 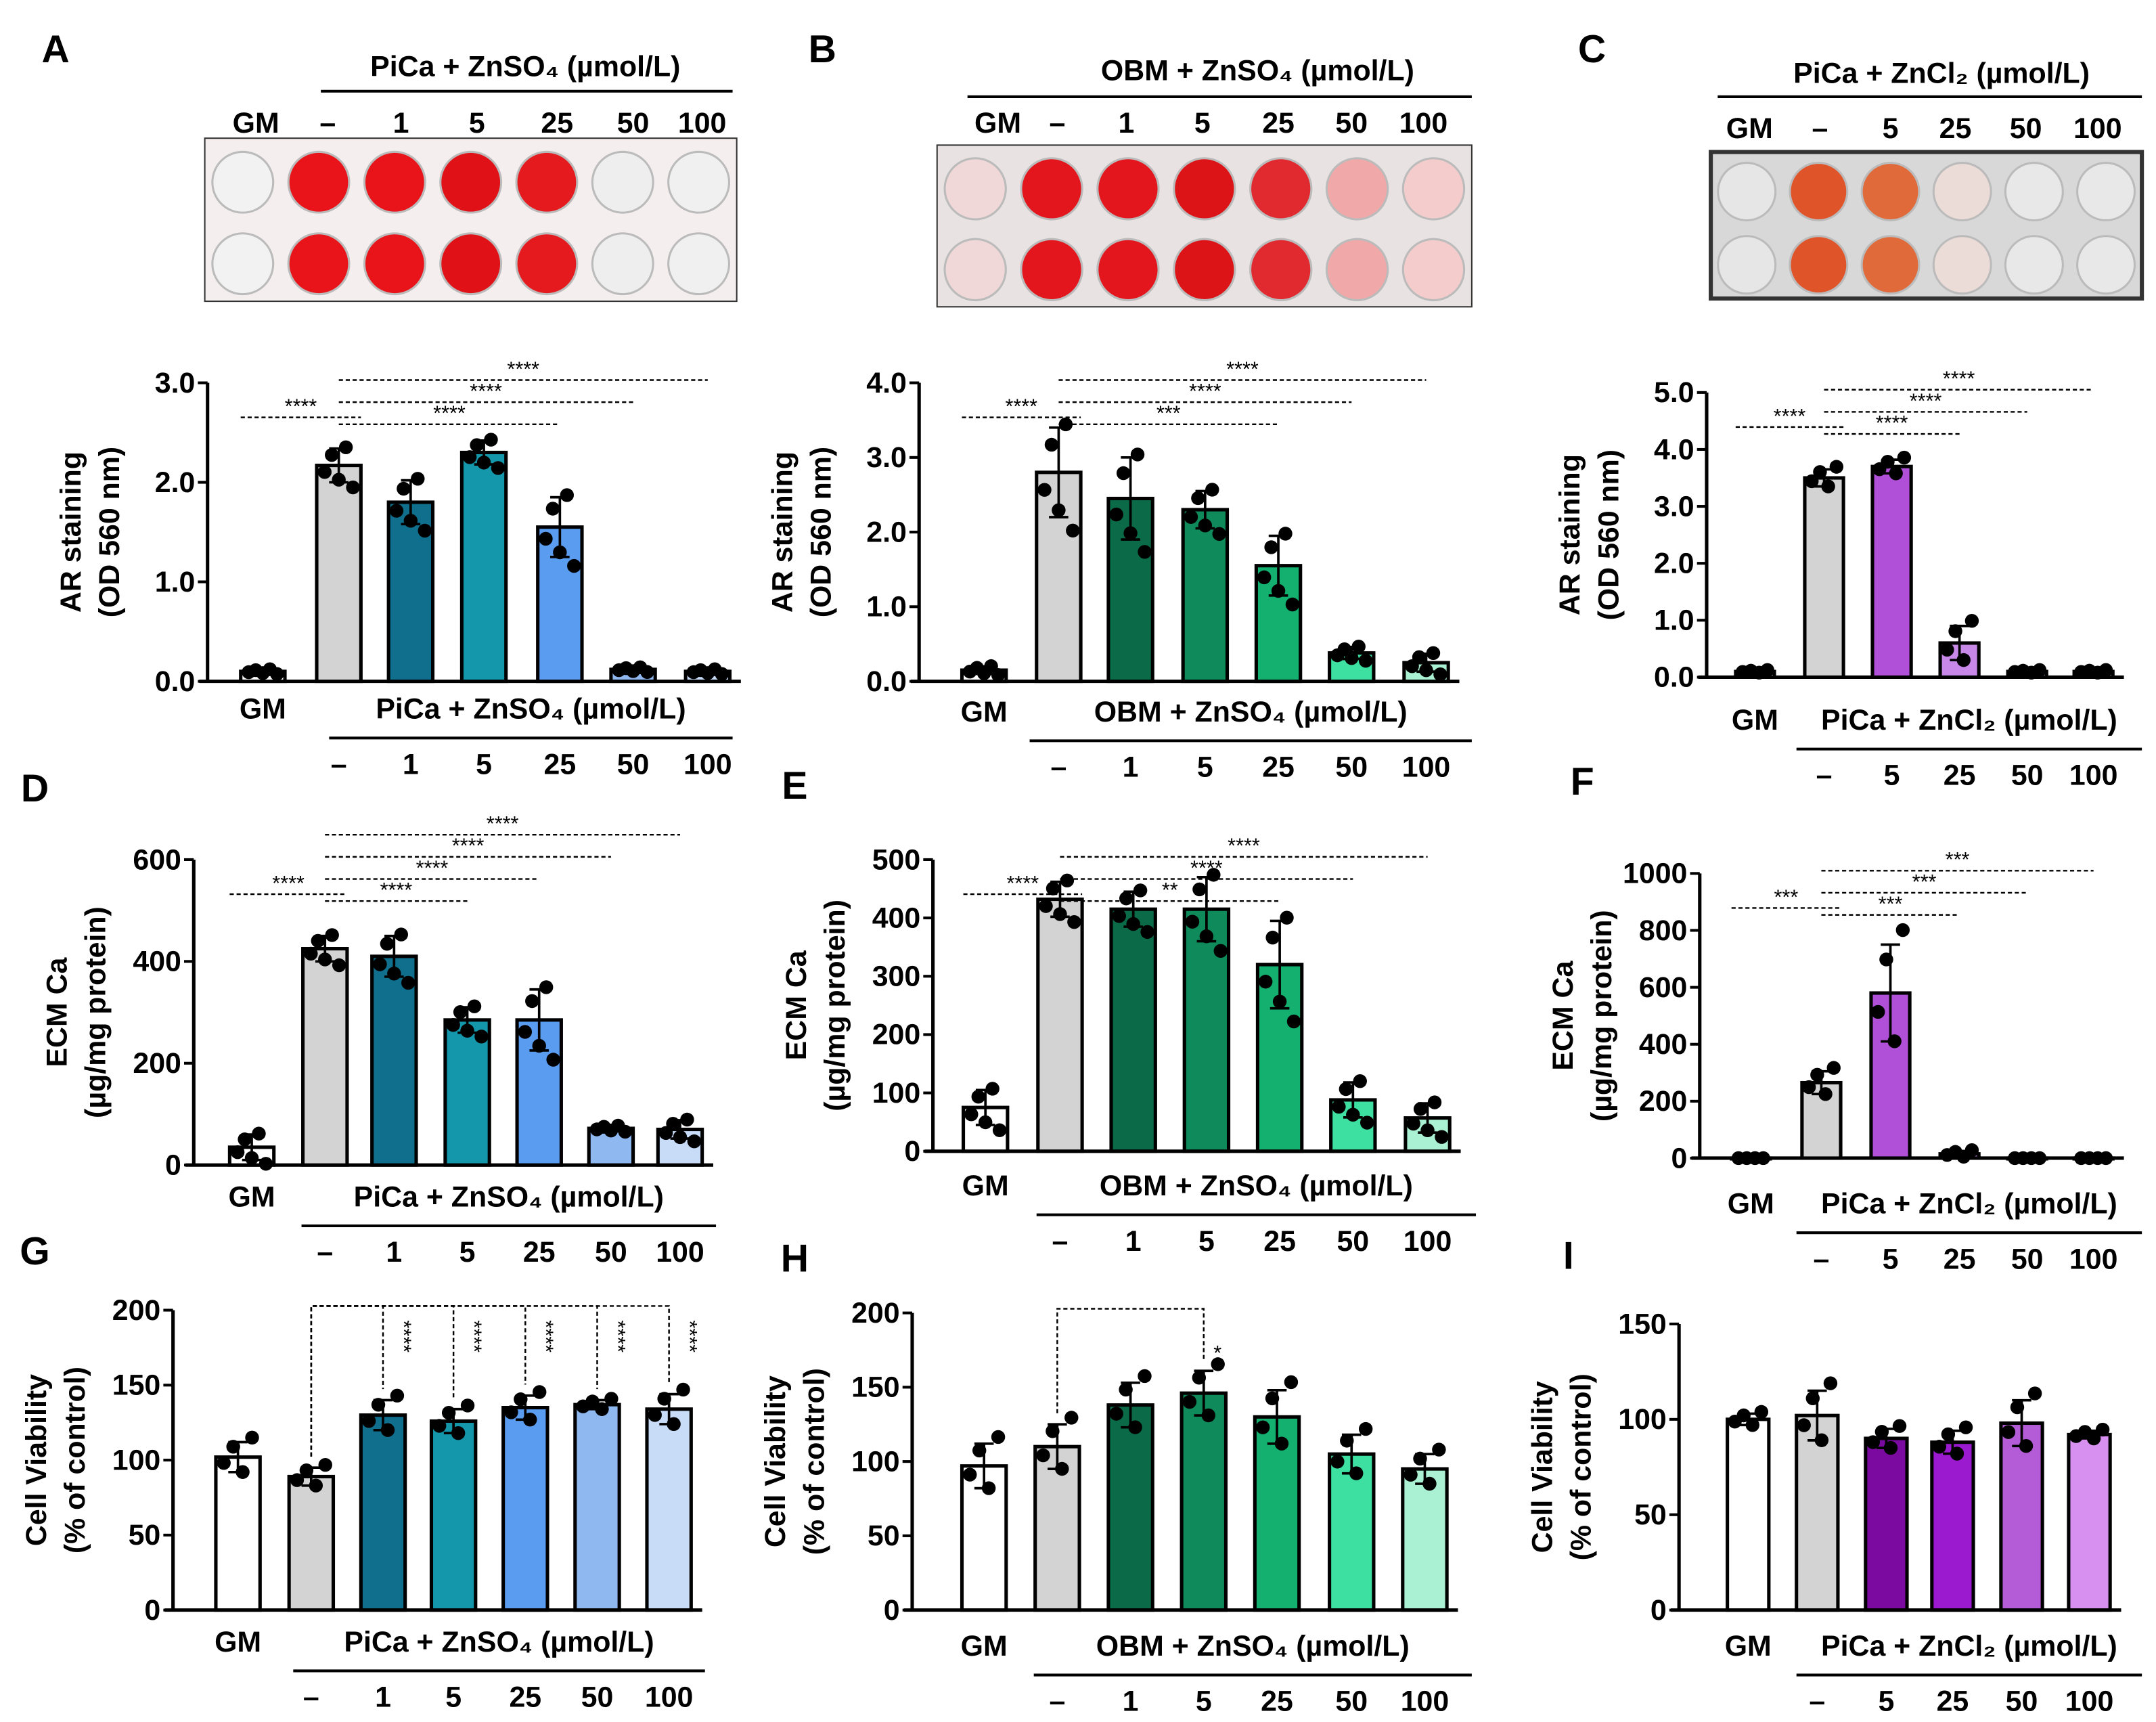 I want to click on y-tick-label: 3.0, so click(x=886, y=458).